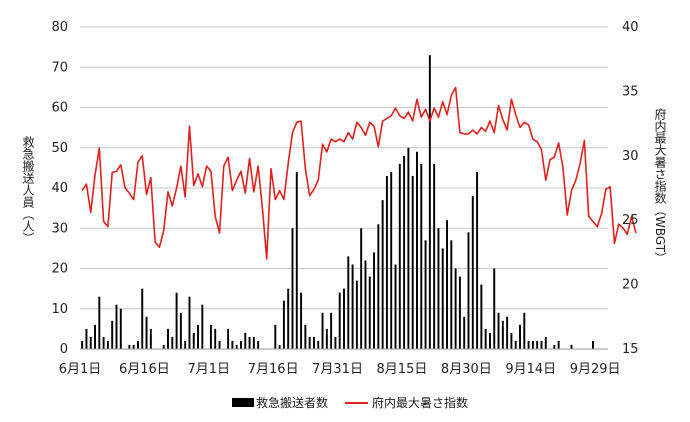 Image resolution: width=690 pixels, height=422 pixels. I want to click on x-tick-label: 6月16日, so click(144, 369).